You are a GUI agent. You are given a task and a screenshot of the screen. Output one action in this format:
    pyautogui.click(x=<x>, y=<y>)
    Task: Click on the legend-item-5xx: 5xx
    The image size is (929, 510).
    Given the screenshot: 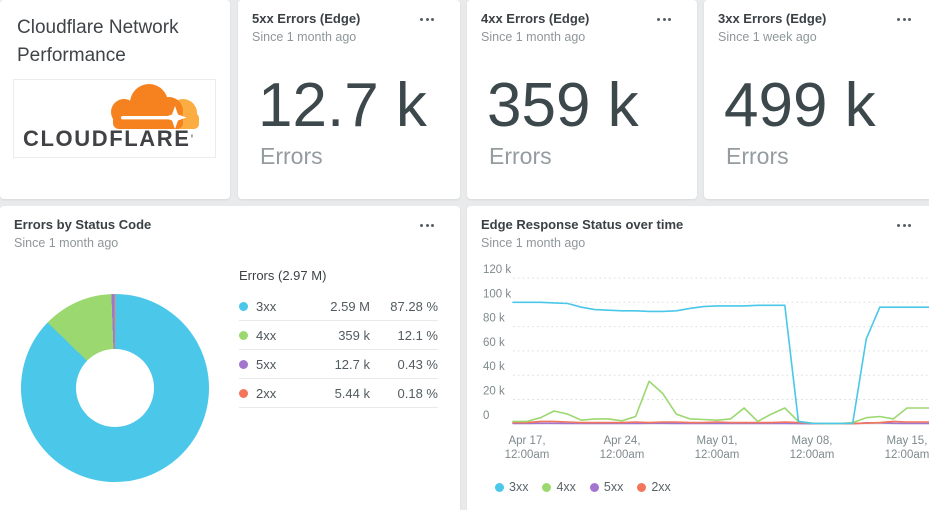 What is the action you would take?
    pyautogui.click(x=606, y=487)
    